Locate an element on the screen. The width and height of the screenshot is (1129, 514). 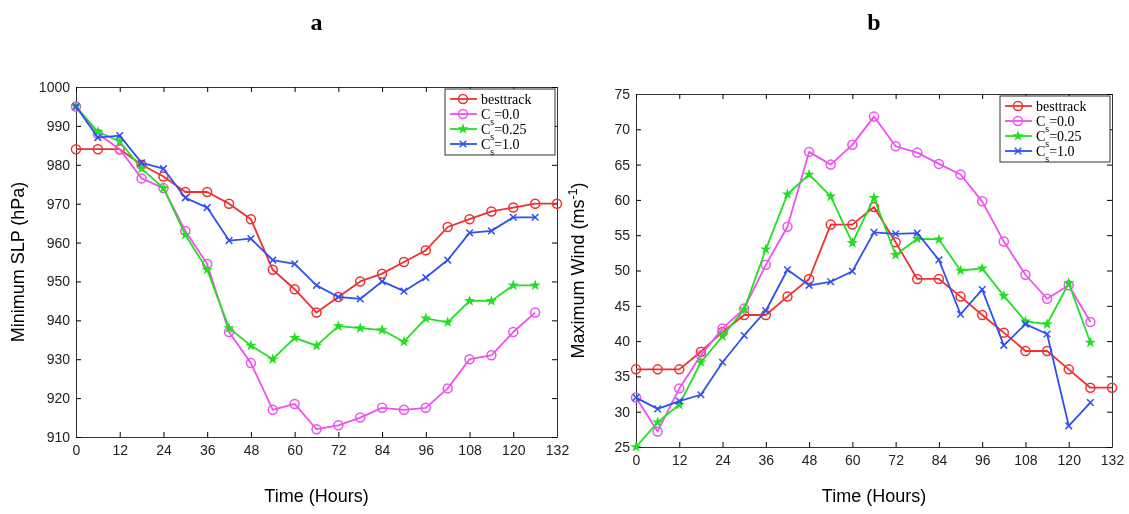
y-tick-label: 25 is located at coordinates (622, 446).